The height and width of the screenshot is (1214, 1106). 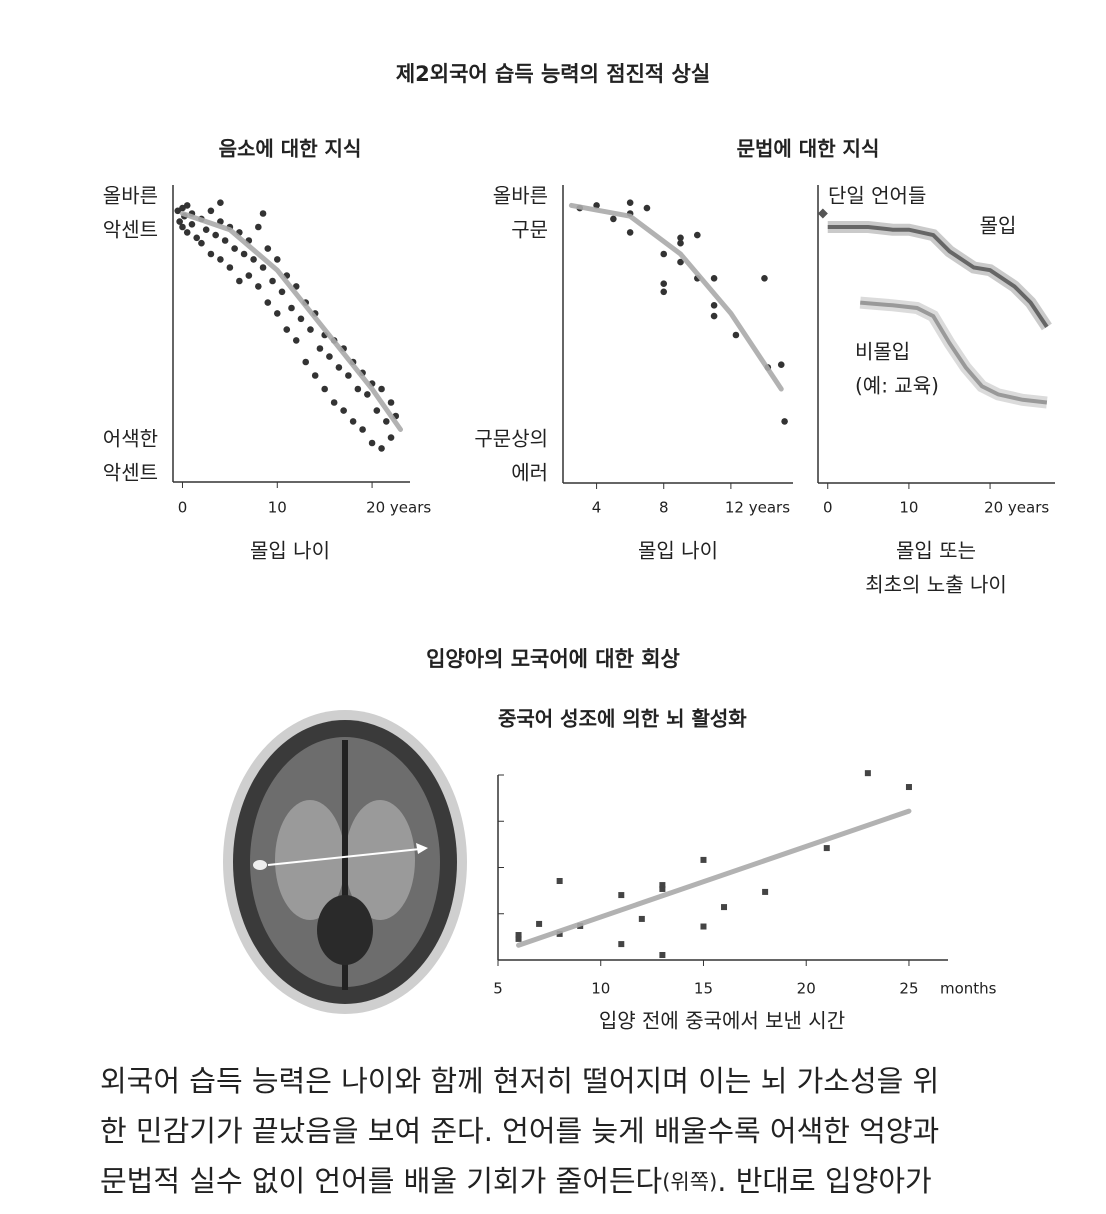 What do you see at coordinates (678, 551) in the screenshot?
I see `x-label: 몰입 나이` at bounding box center [678, 551].